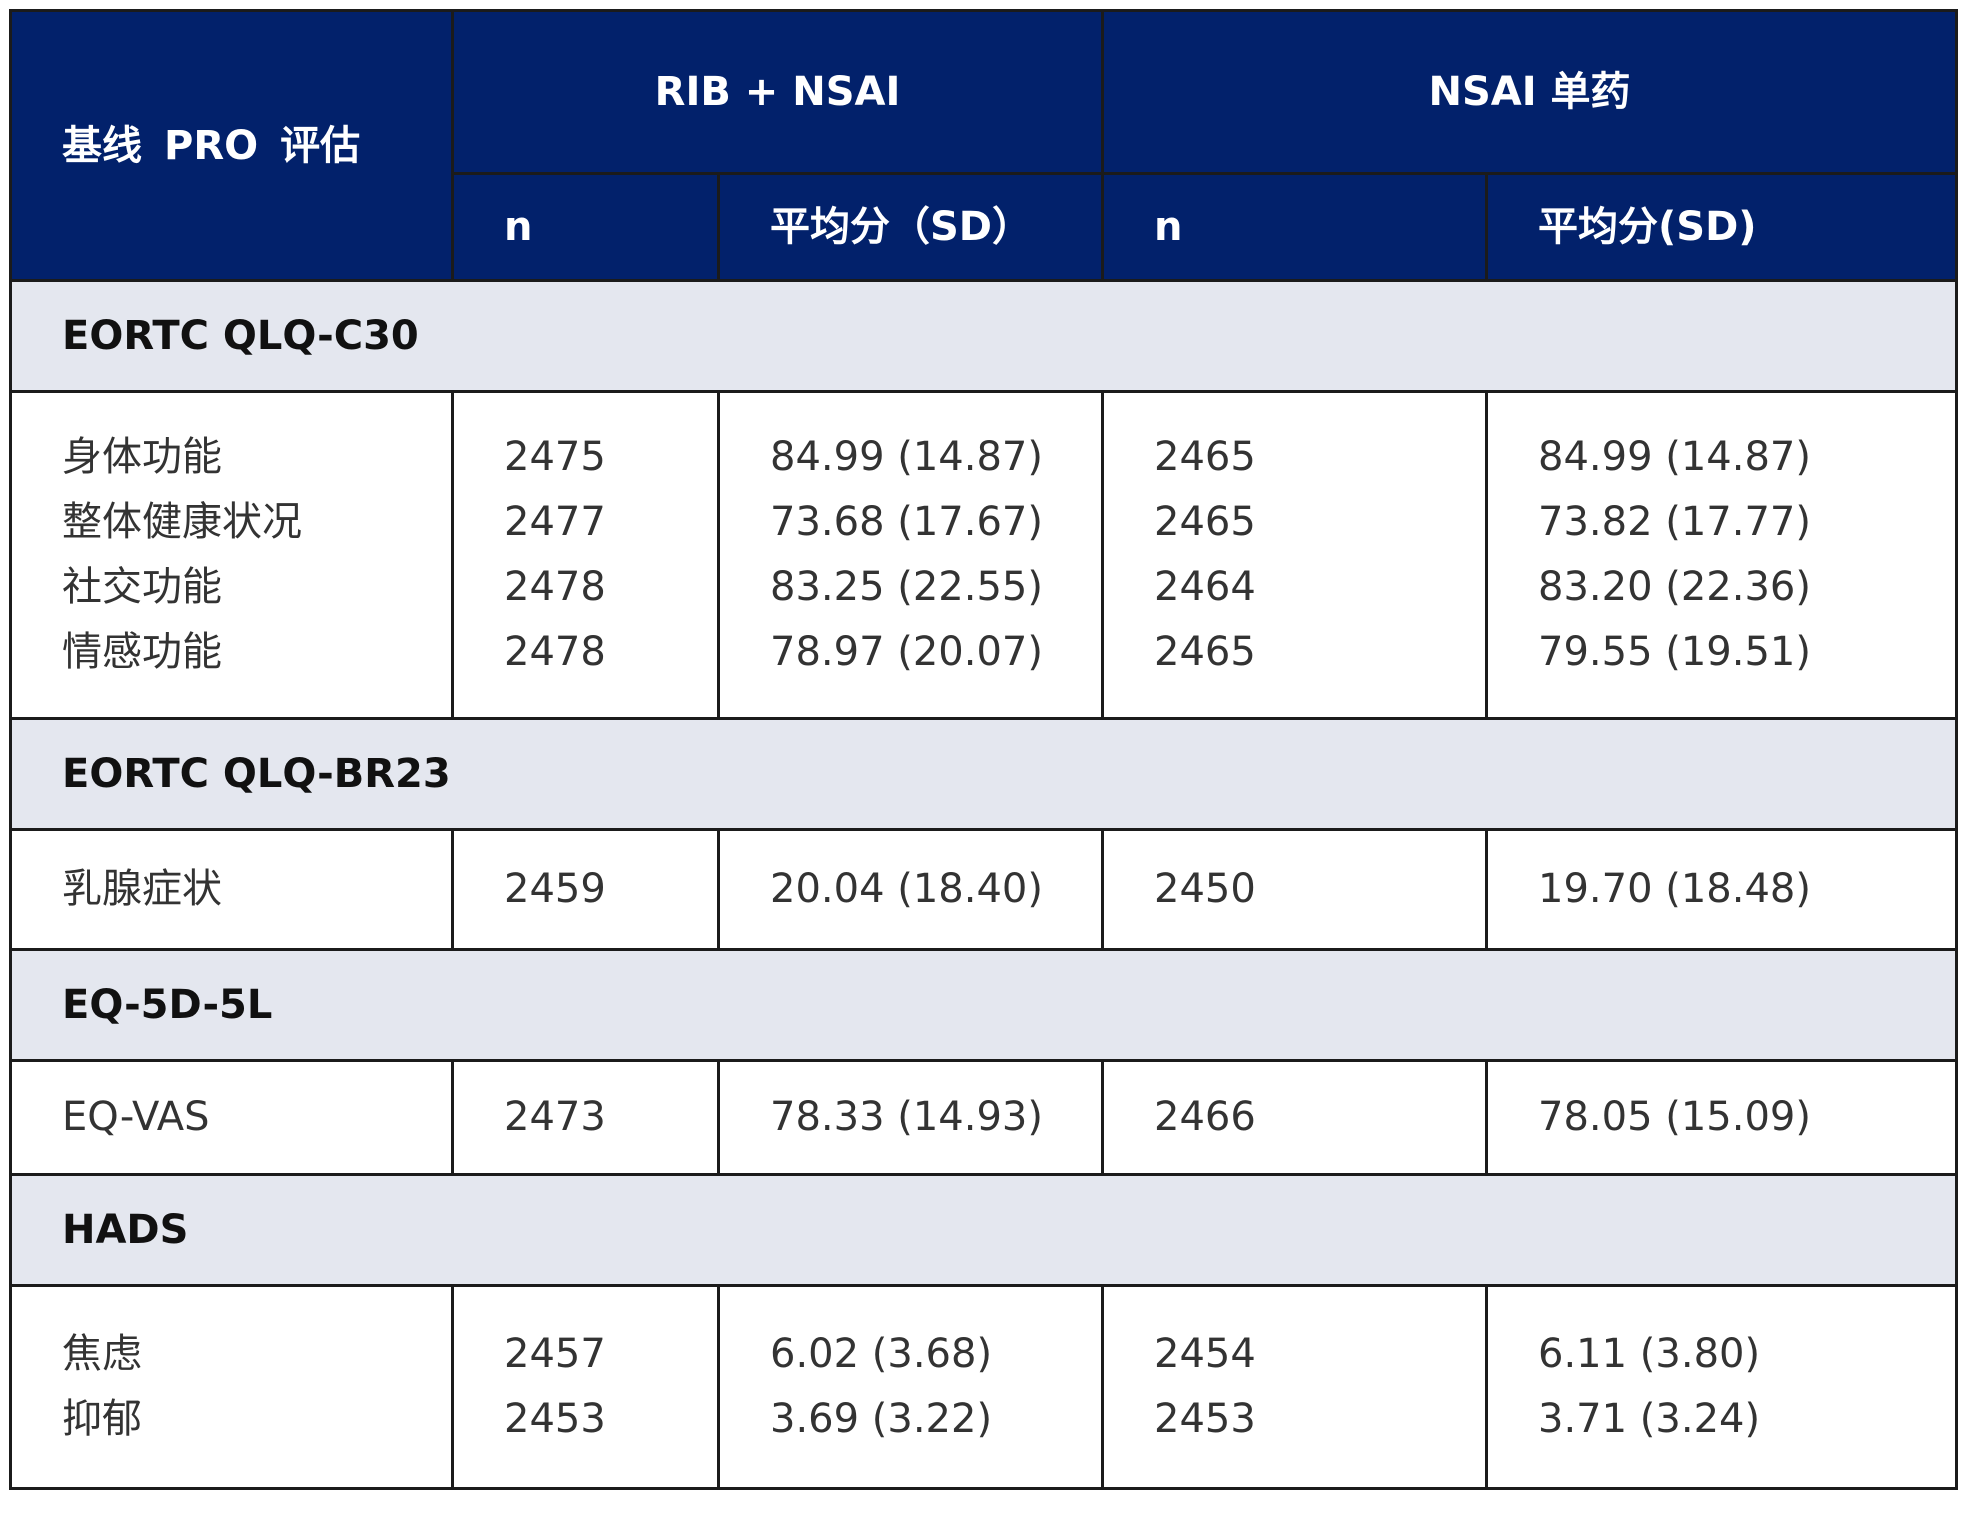  Describe the element at coordinates (585, 889) in the screenshot. I see `rib-n-value: 2459` at that location.